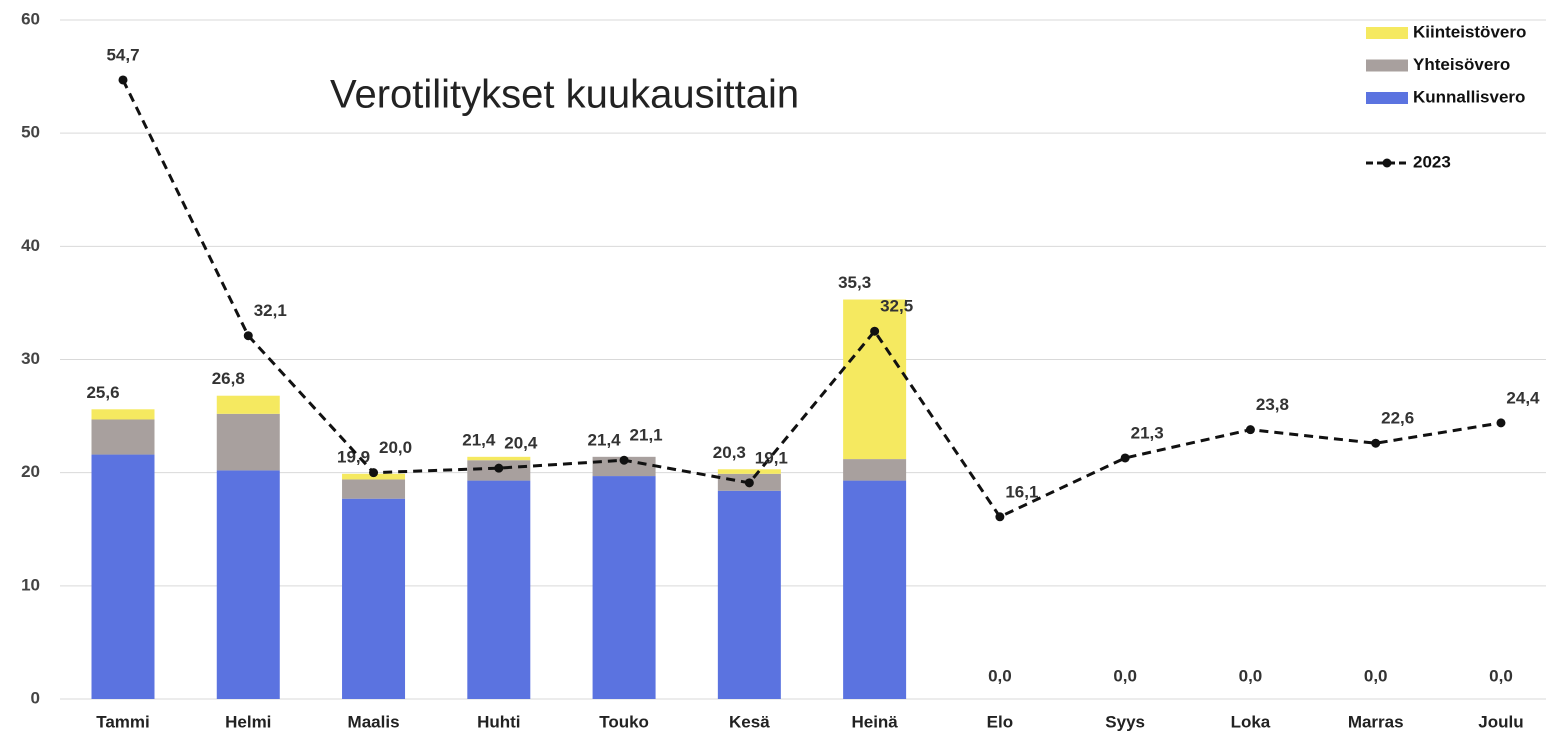 This screenshot has width=1546, height=735. Describe the element at coordinates (102, 392) in the screenshot. I see `total-label: 25,6` at that location.